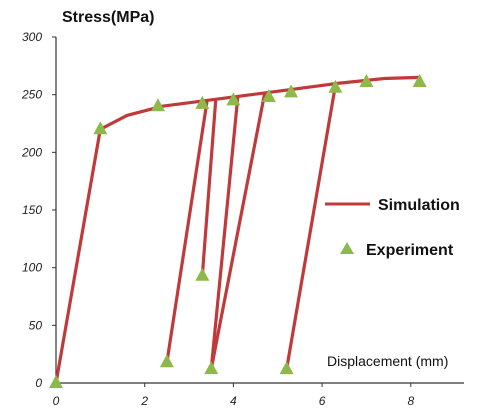 The image size is (478, 418). What do you see at coordinates (410, 250) in the screenshot?
I see `legend-experiment-label: Experiment` at bounding box center [410, 250].